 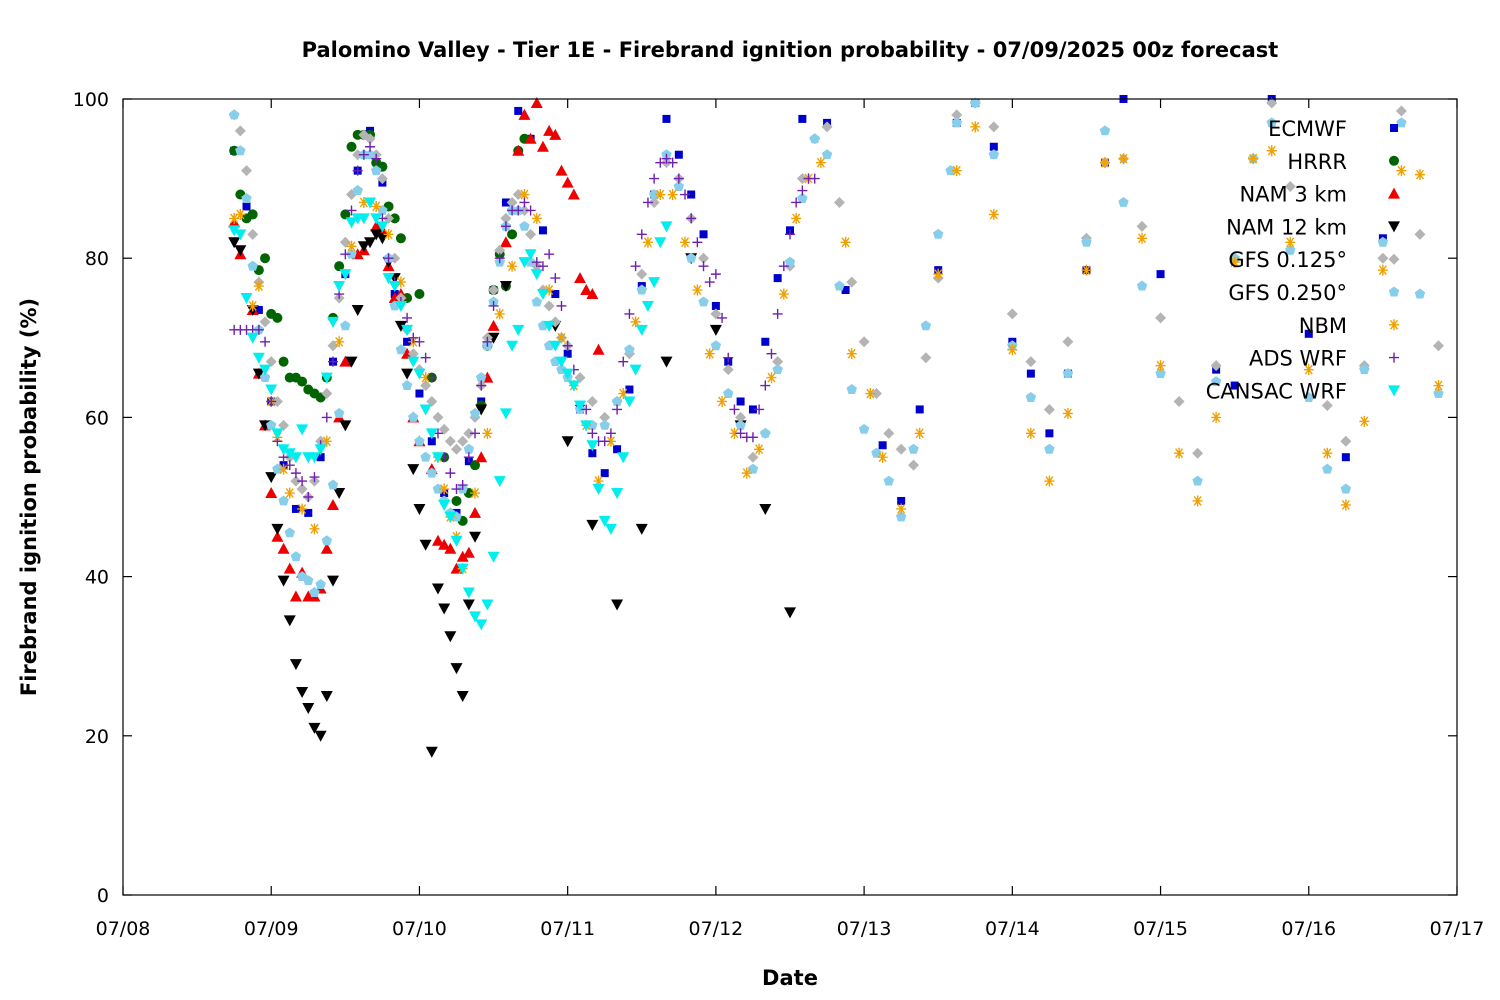 I want to click on y-tick-label: 0, so click(x=103, y=896).